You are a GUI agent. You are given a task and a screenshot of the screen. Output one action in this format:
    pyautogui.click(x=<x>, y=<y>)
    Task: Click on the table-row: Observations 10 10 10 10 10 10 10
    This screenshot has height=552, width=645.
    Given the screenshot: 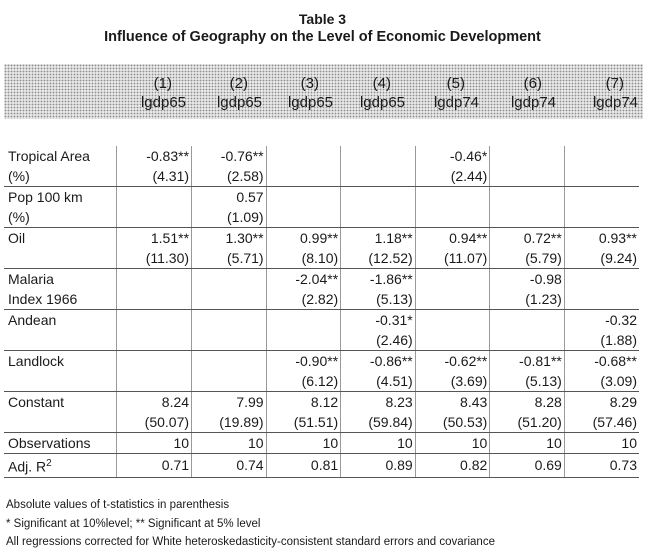 What is the action you would take?
    pyautogui.click(x=321, y=443)
    